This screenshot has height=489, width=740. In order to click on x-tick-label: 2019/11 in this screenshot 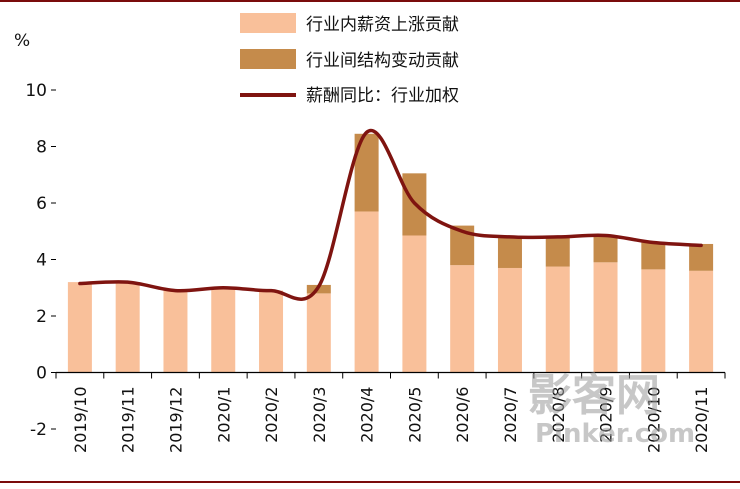, I will do `click(128, 420)`.